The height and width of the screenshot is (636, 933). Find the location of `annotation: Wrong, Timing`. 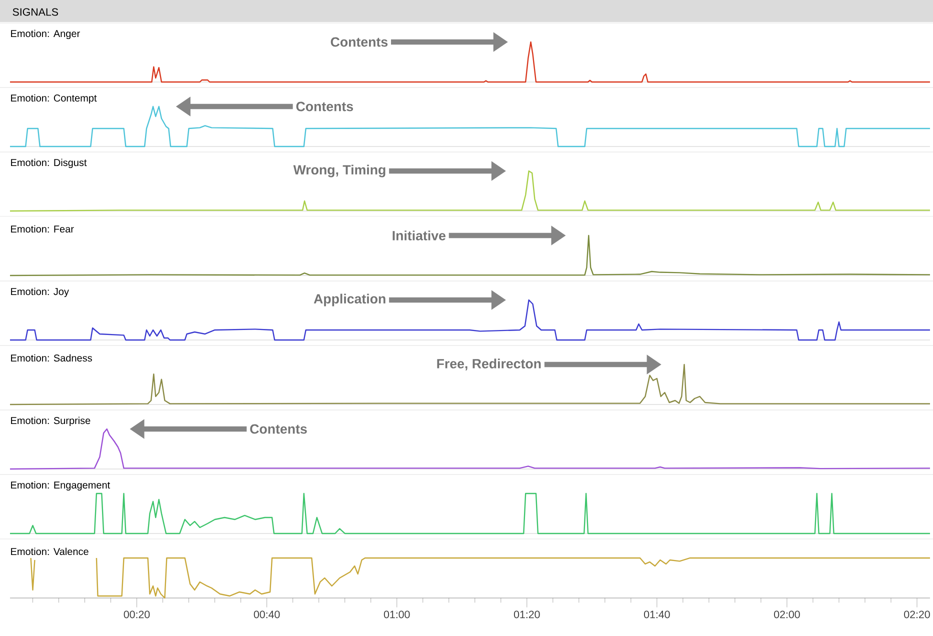

annotation: Wrong, Timing is located at coordinates (339, 171).